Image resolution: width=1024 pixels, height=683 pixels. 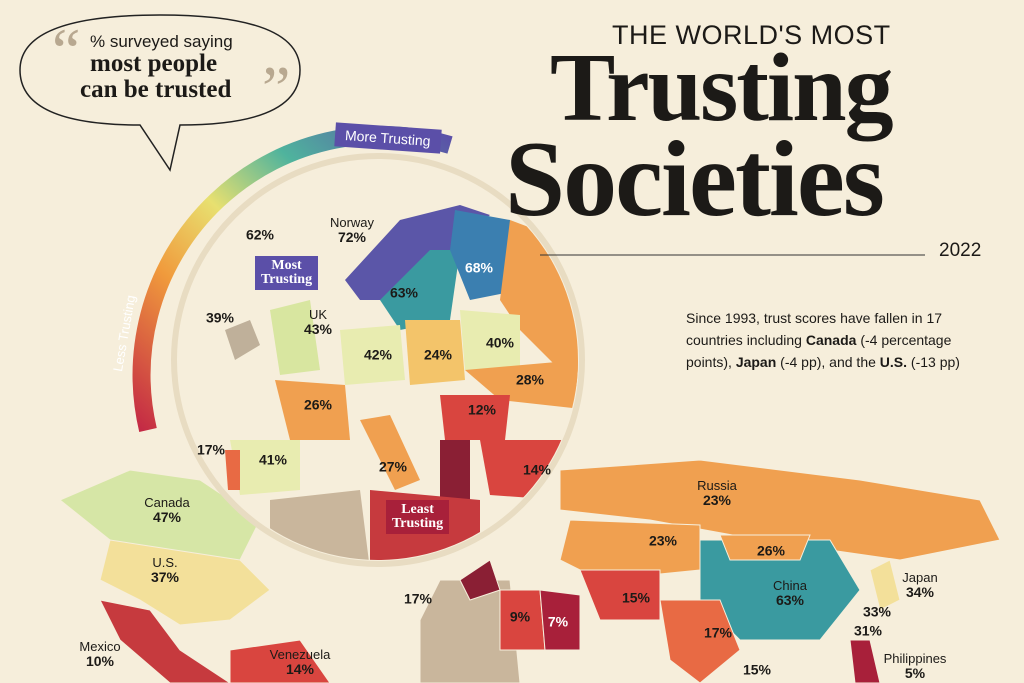 What do you see at coordinates (819, 351) in the screenshot?
I see `note-text: (-4 percentage points),` at bounding box center [819, 351].